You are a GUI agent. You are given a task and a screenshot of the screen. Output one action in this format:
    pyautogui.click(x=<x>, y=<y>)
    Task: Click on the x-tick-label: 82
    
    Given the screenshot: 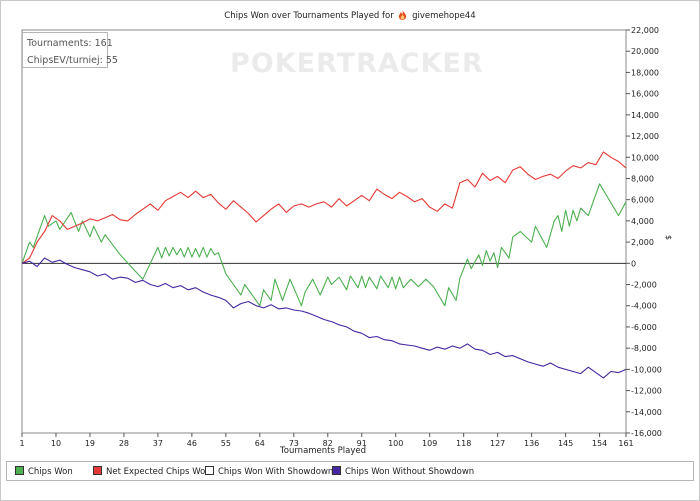 What is the action you would take?
    pyautogui.click(x=328, y=443)
    